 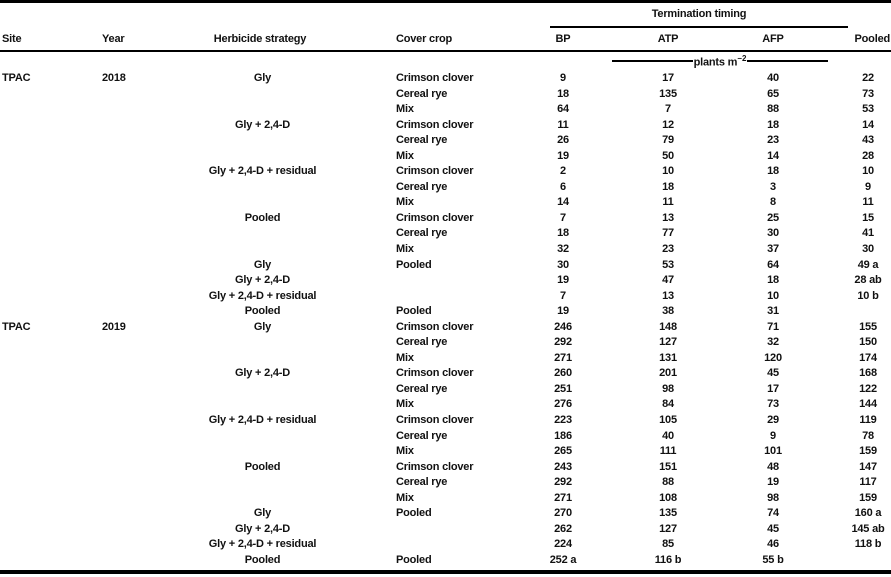 What do you see at coordinates (868, 373) in the screenshot?
I see `cell-pooled: 168` at bounding box center [868, 373].